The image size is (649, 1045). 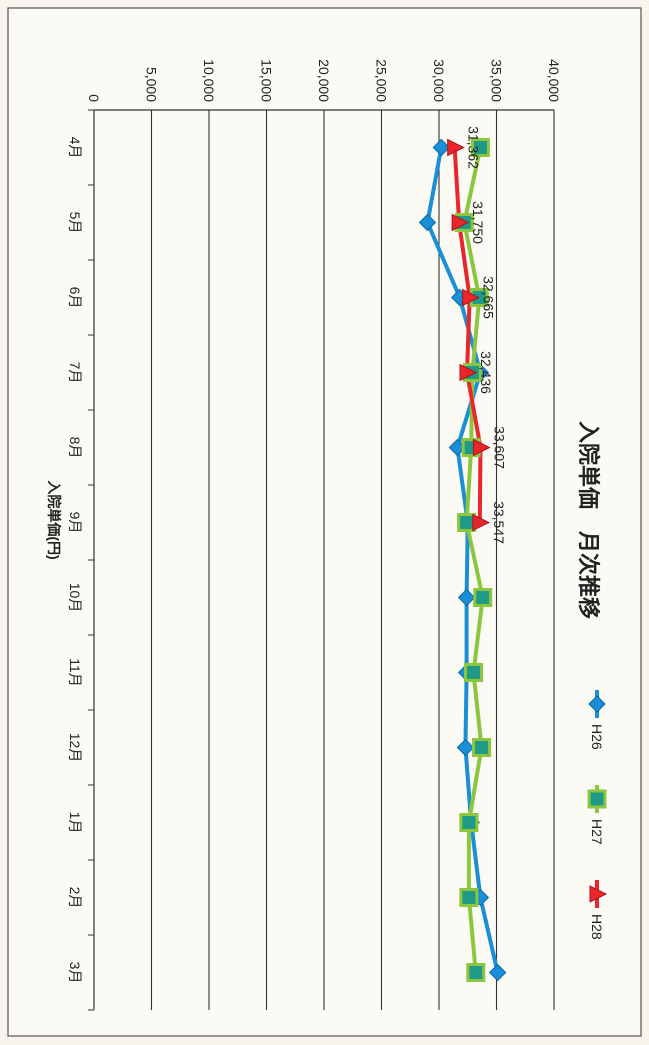 What do you see at coordinates (497, 80) in the screenshot?
I see `y-tick-label: 35,000` at bounding box center [497, 80].